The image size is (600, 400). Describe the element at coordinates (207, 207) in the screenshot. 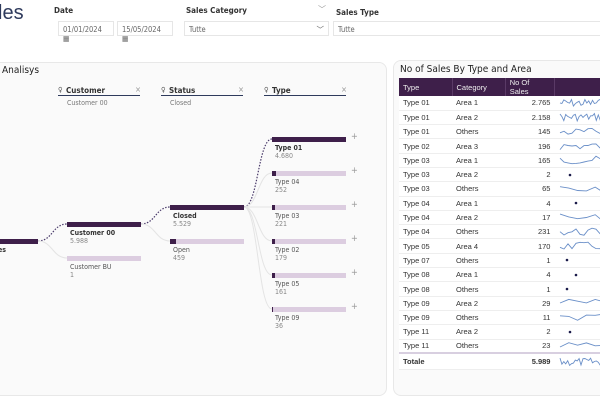

I see `status-node-0-bar` at that location.